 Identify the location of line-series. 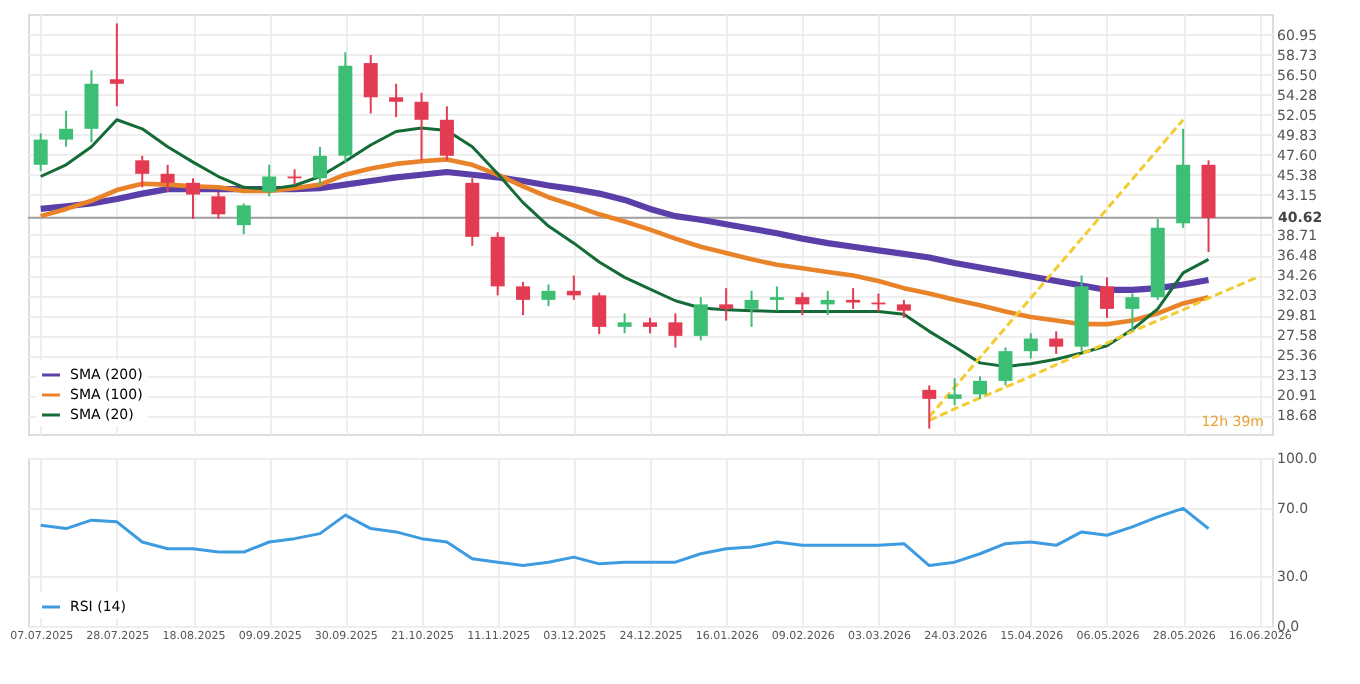
(625, 537).